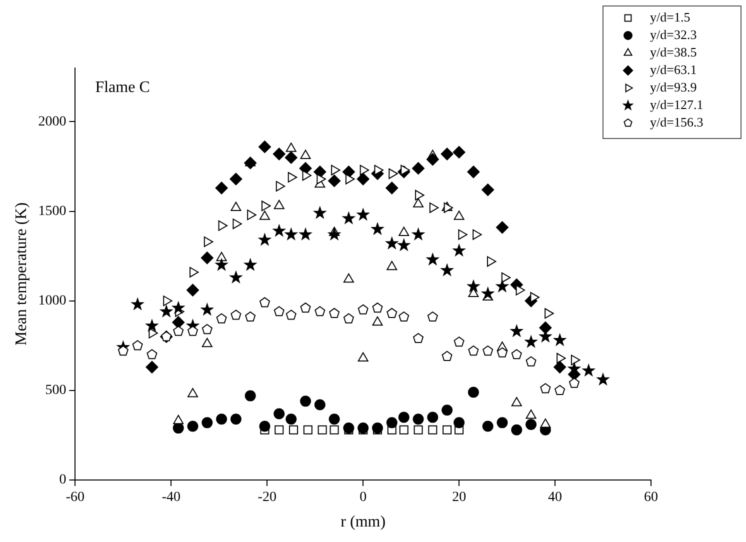 The width and height of the screenshot is (746, 542). Describe the element at coordinates (673, 52) in the screenshot. I see `legend-label: y/d=38.5` at that location.